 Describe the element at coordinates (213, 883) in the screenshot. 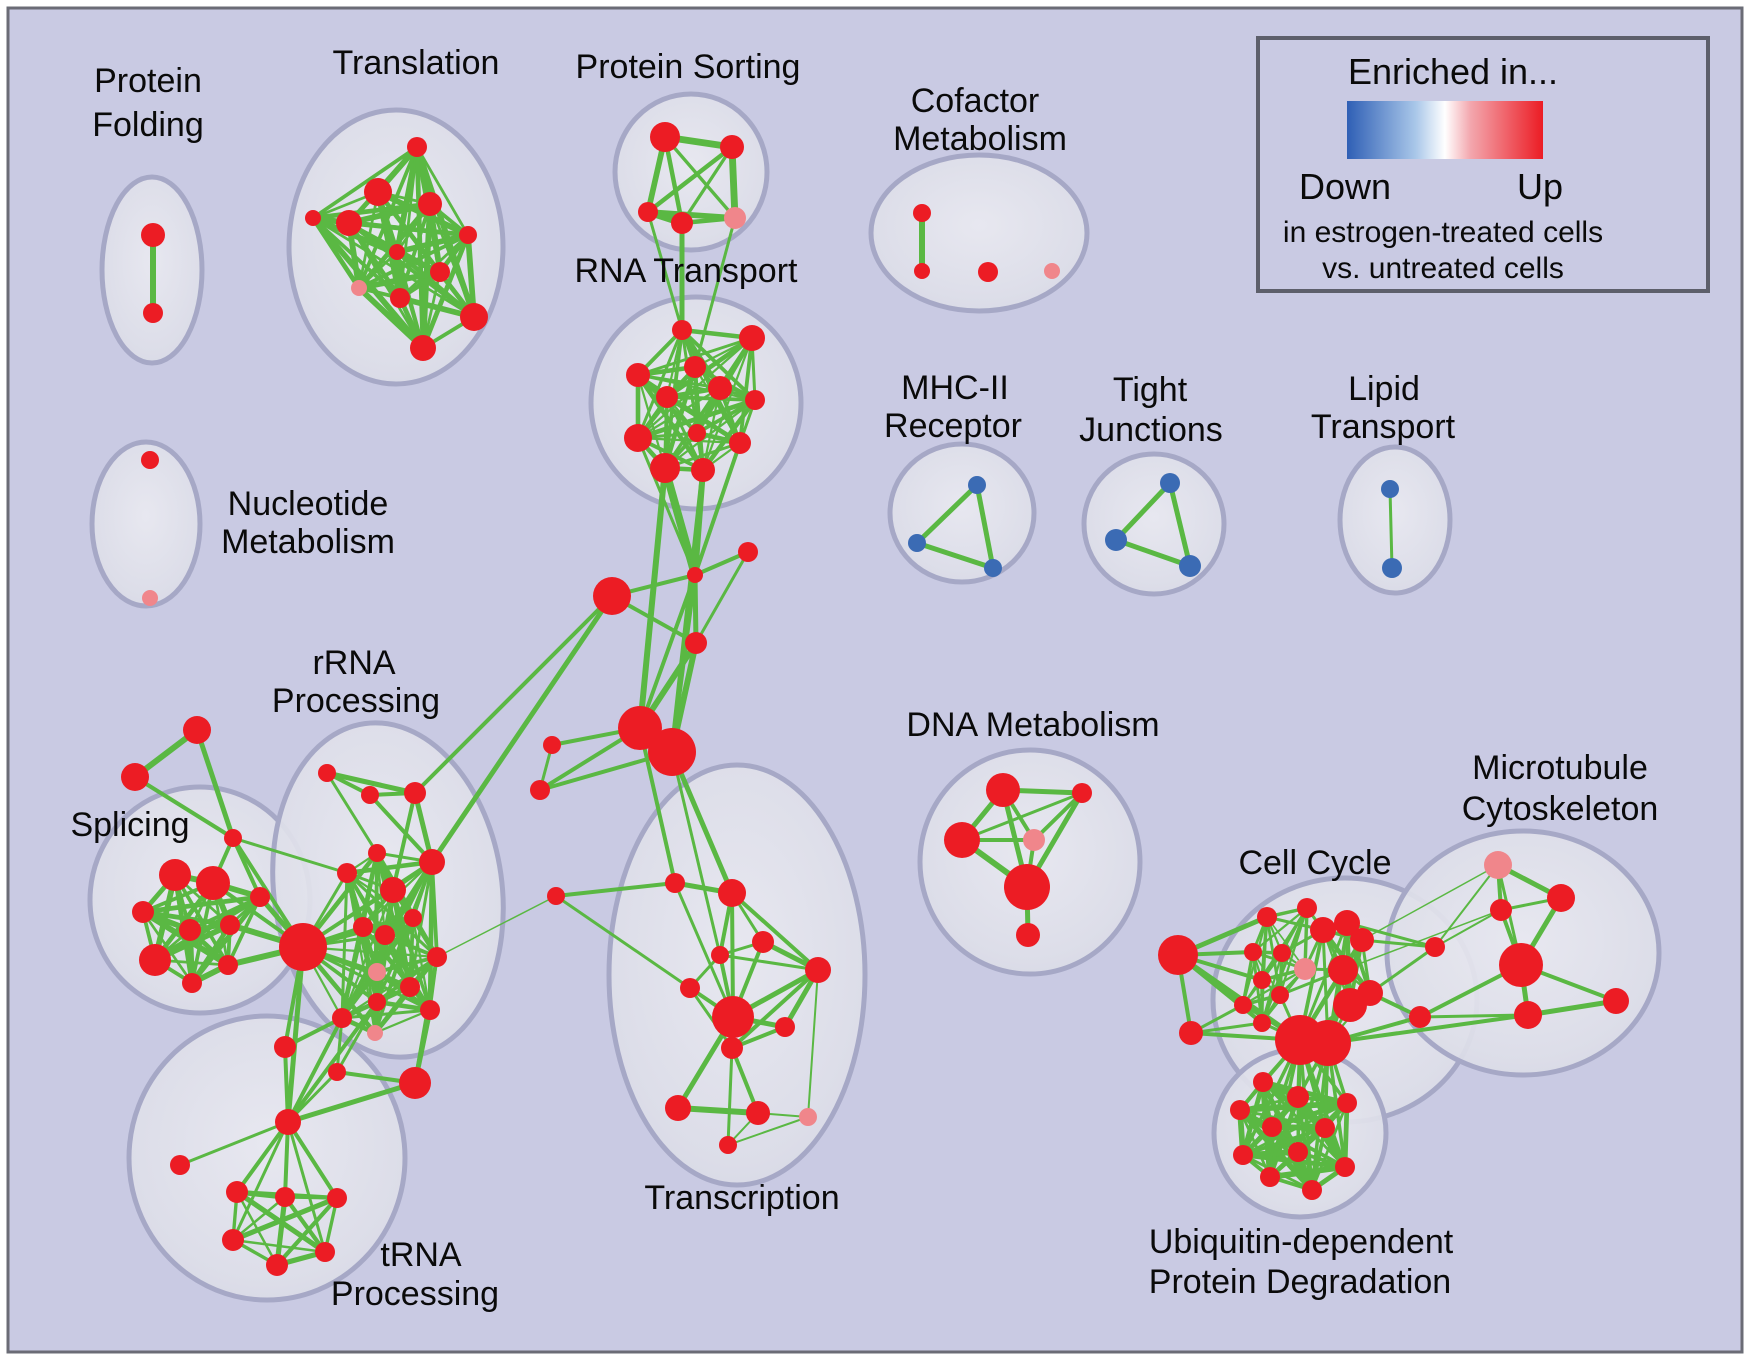

I see `node-sp2` at that location.